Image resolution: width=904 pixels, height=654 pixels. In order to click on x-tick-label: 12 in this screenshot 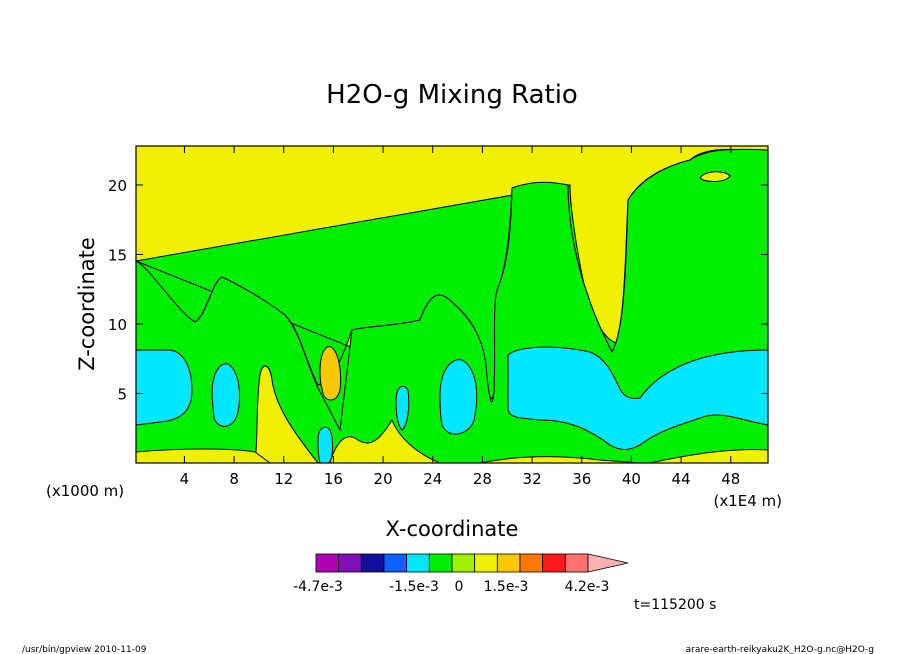, I will do `click(283, 479)`.